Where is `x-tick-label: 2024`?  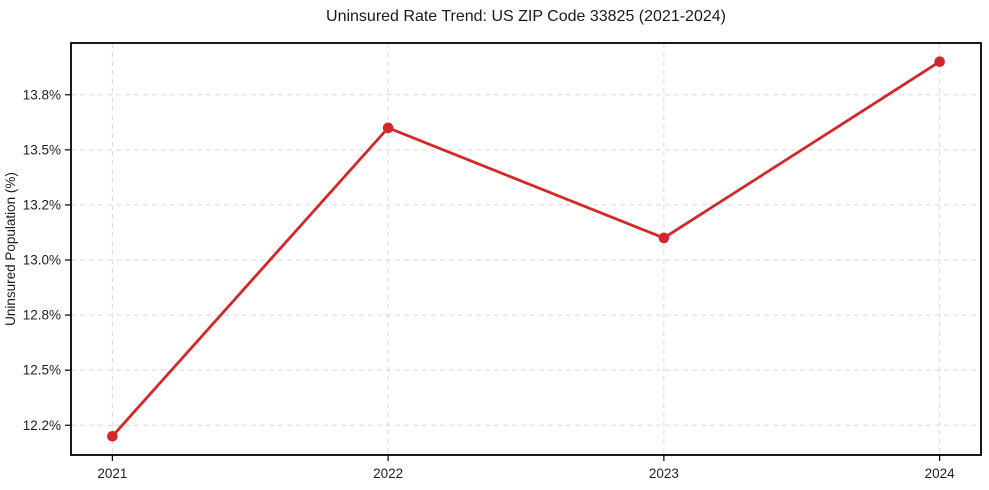
x-tick-label: 2024 is located at coordinates (940, 473).